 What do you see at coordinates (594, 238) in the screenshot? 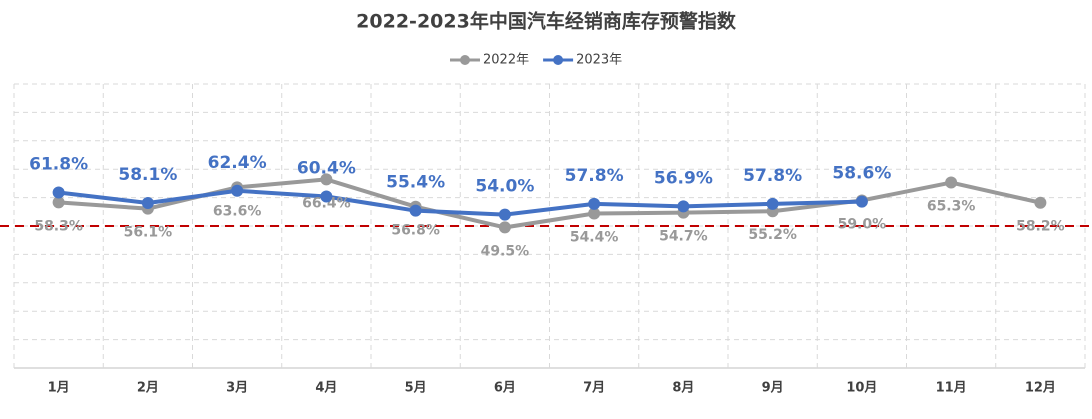
I see `data-label: 54.4%` at bounding box center [594, 238].